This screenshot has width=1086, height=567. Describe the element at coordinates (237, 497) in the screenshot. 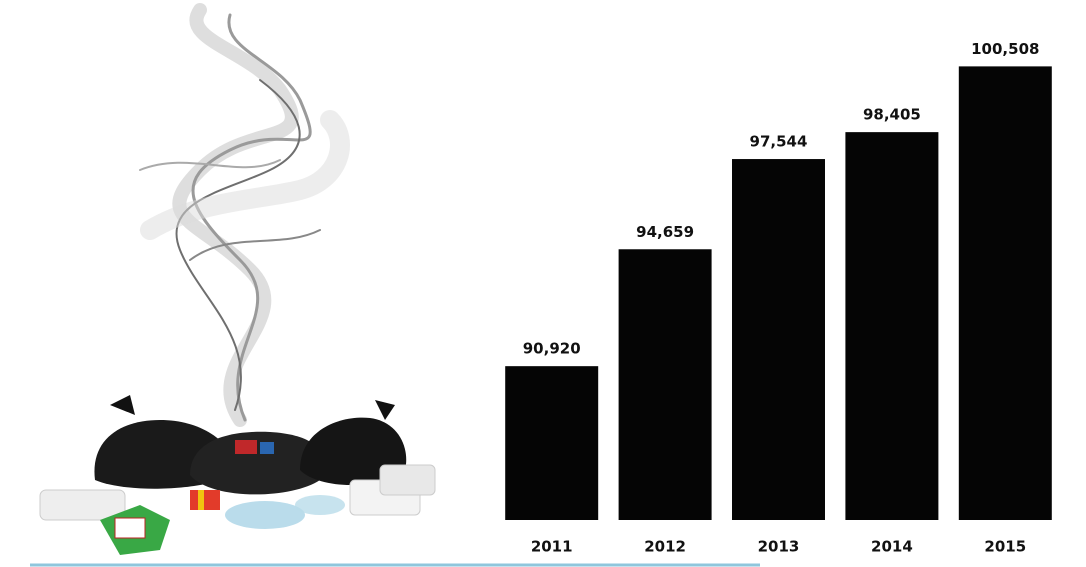

I see `litter` at that location.